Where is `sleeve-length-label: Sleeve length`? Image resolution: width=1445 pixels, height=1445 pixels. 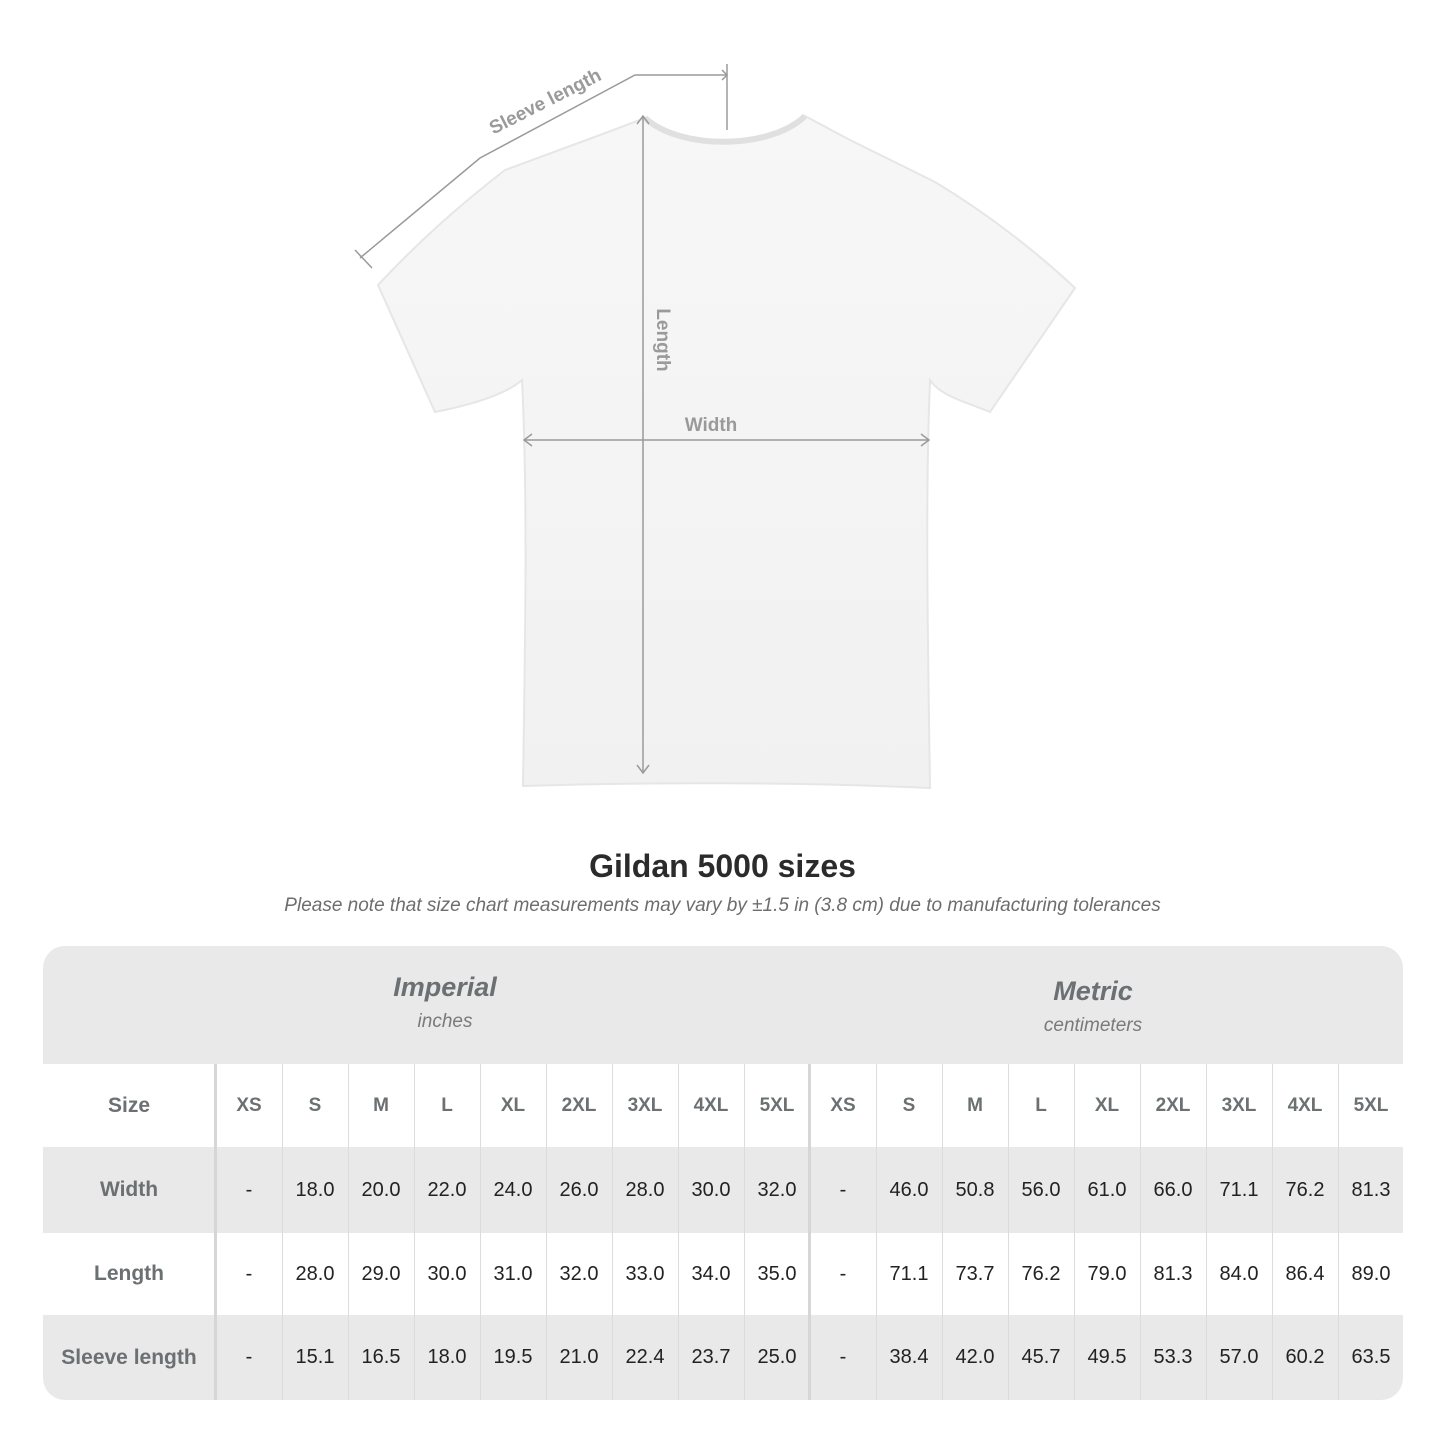 sleeve-length-label: Sleeve length is located at coordinates (545, 102).